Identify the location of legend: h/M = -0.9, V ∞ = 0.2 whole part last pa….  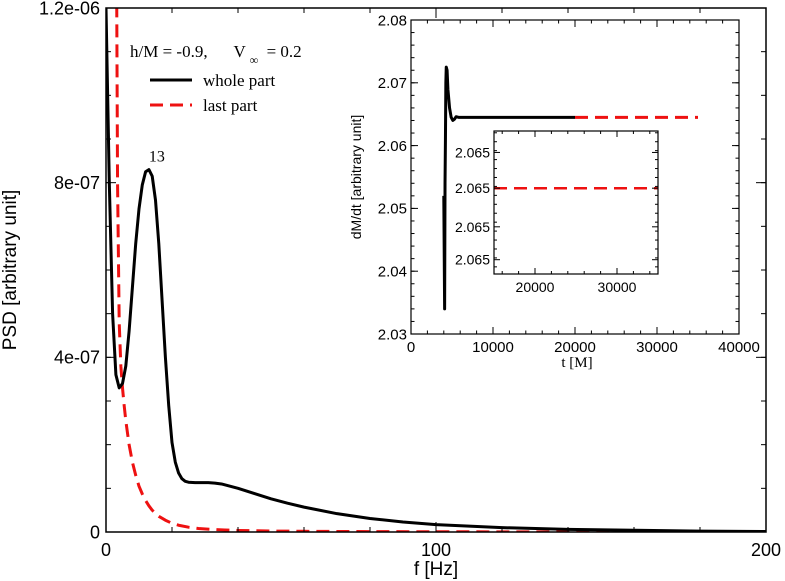
(216, 78).